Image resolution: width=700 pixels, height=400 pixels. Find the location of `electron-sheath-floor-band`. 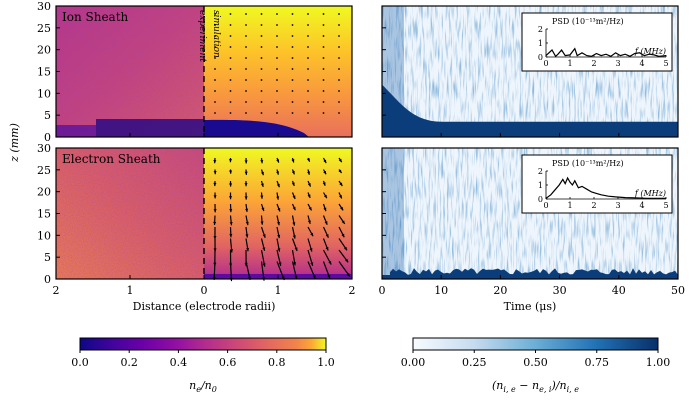

electron-sheath-floor-band is located at coordinates (530, 277).